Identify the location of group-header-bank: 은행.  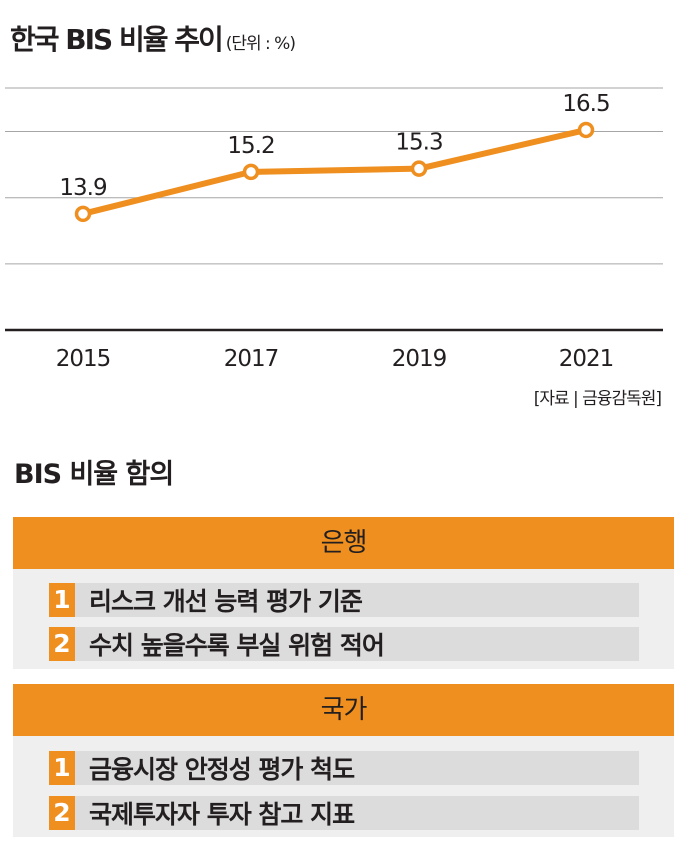
(343, 543).